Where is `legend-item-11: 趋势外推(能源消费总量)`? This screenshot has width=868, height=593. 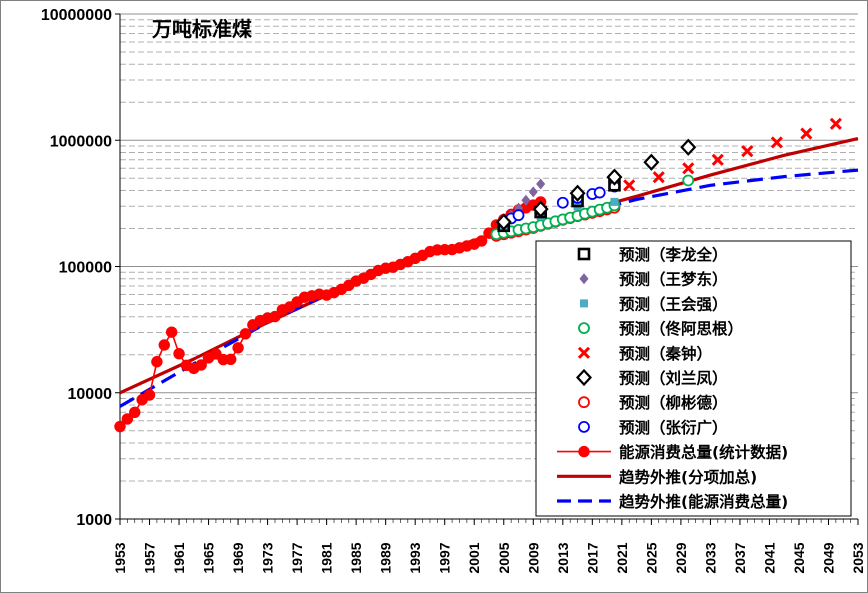 legend-item-11: 趋势外推(能源消费总量) is located at coordinates (672, 501).